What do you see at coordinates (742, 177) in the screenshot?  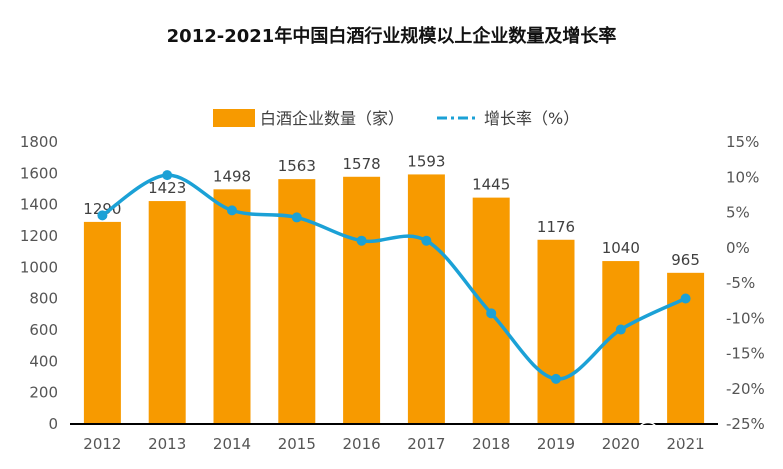 I see `y-right-tick-label: 10%` at bounding box center [742, 177].